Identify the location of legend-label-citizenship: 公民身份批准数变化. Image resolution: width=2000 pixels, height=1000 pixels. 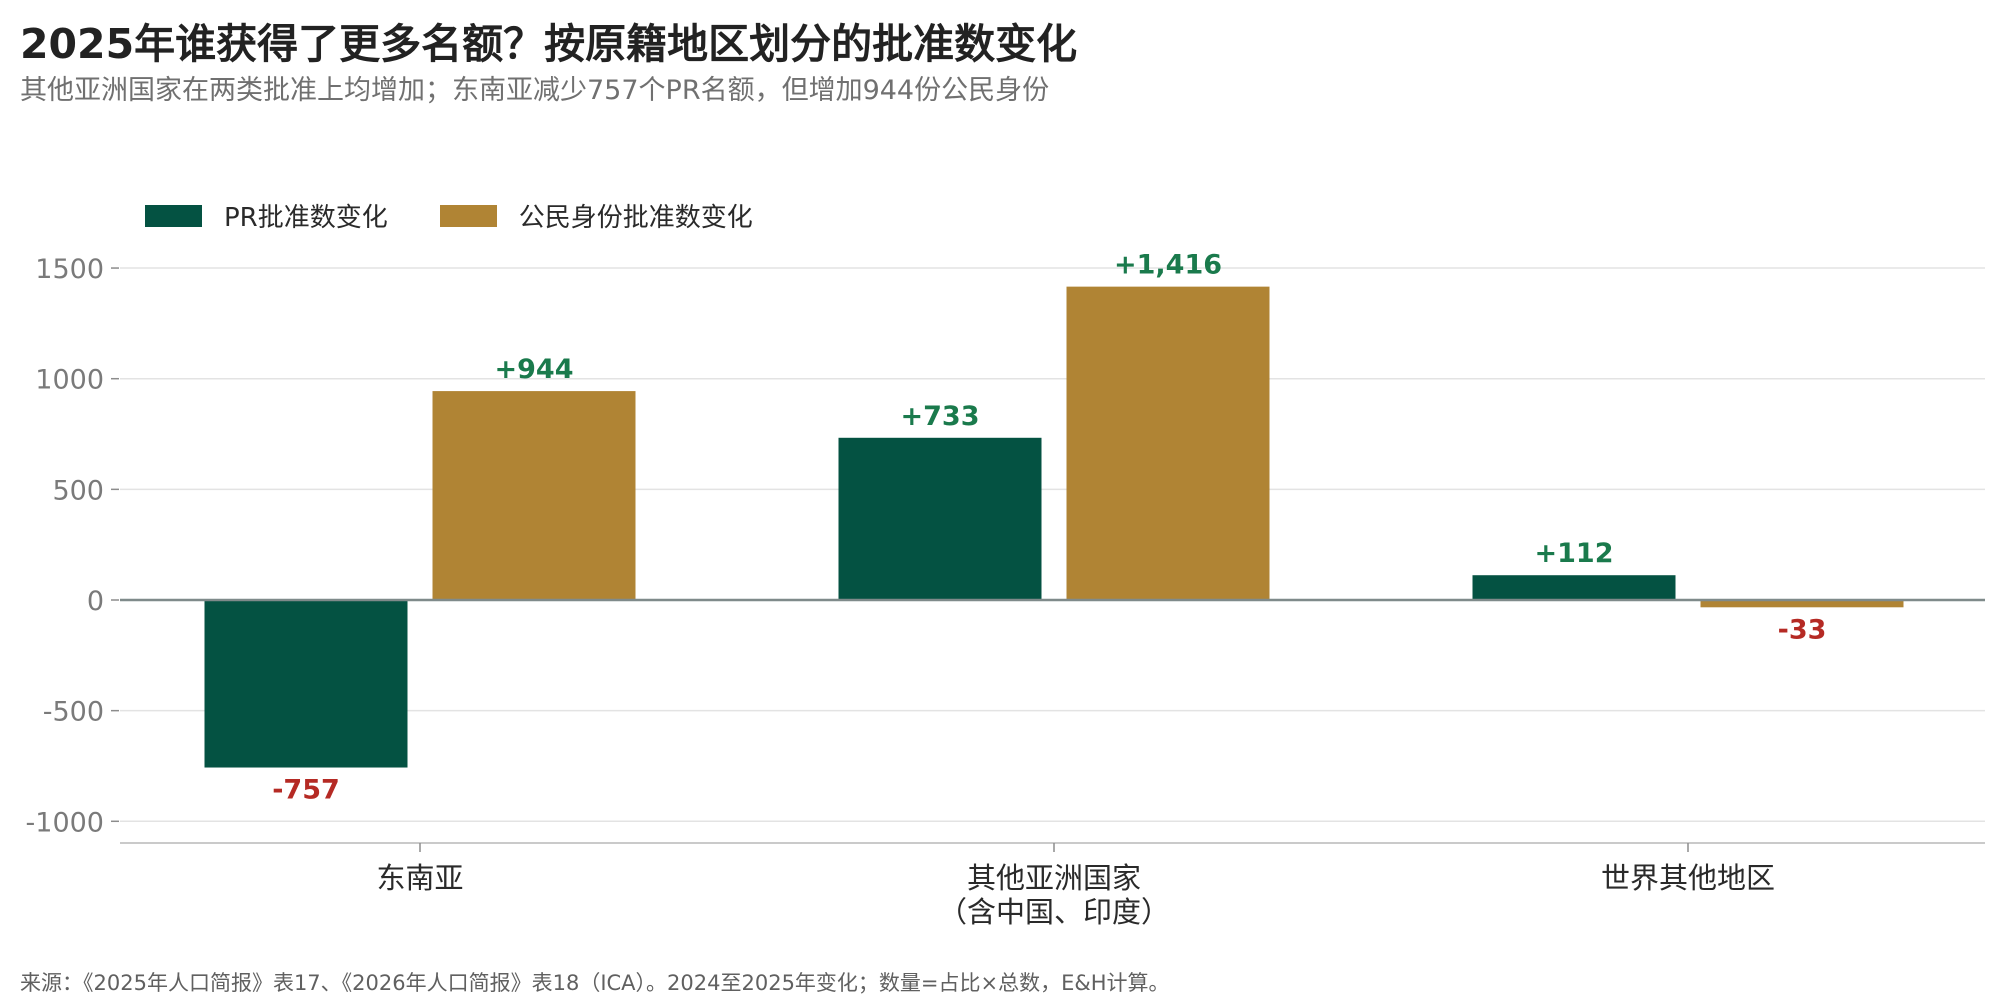
(635, 218).